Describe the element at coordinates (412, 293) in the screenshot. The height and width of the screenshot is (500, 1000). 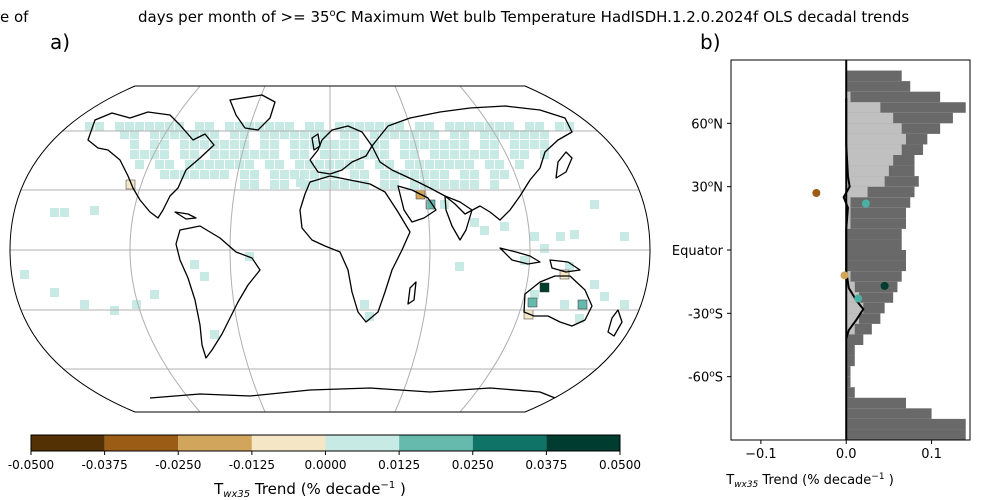
I see `coast-madagascar` at that location.